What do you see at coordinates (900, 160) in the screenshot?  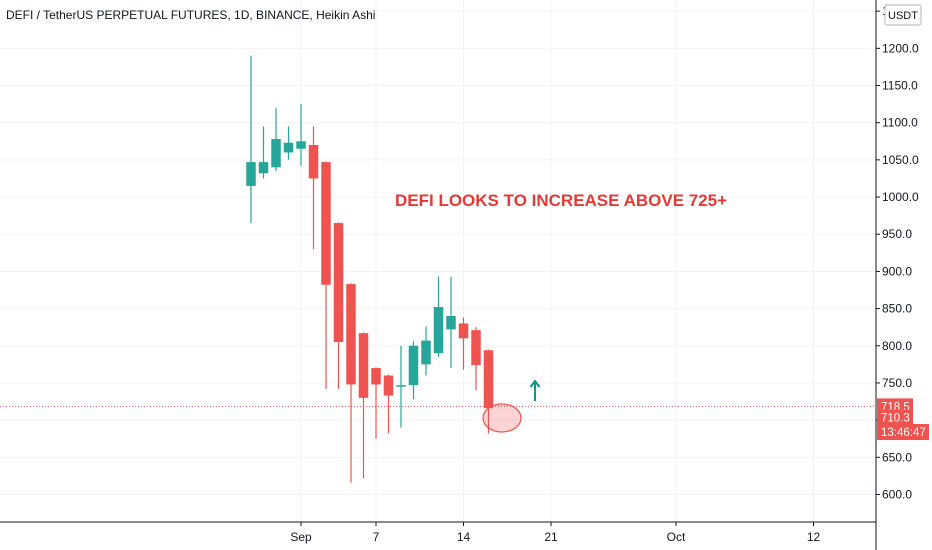 I see `y-tick-label: 1050.0` at bounding box center [900, 160].